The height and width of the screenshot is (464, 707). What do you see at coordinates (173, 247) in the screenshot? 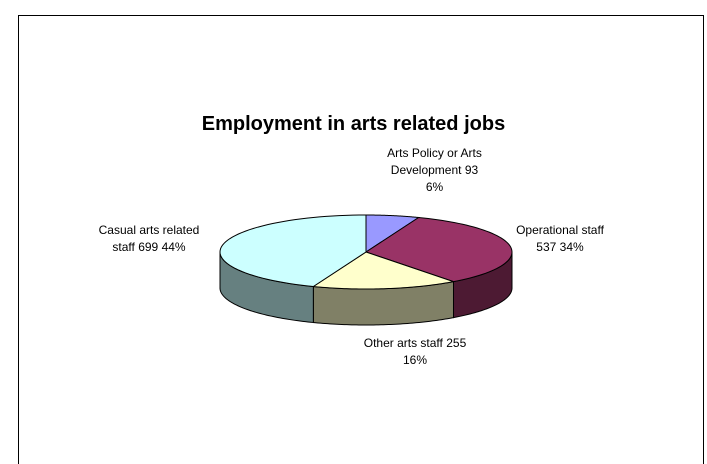
I see `label-percent: 44%` at bounding box center [173, 247].